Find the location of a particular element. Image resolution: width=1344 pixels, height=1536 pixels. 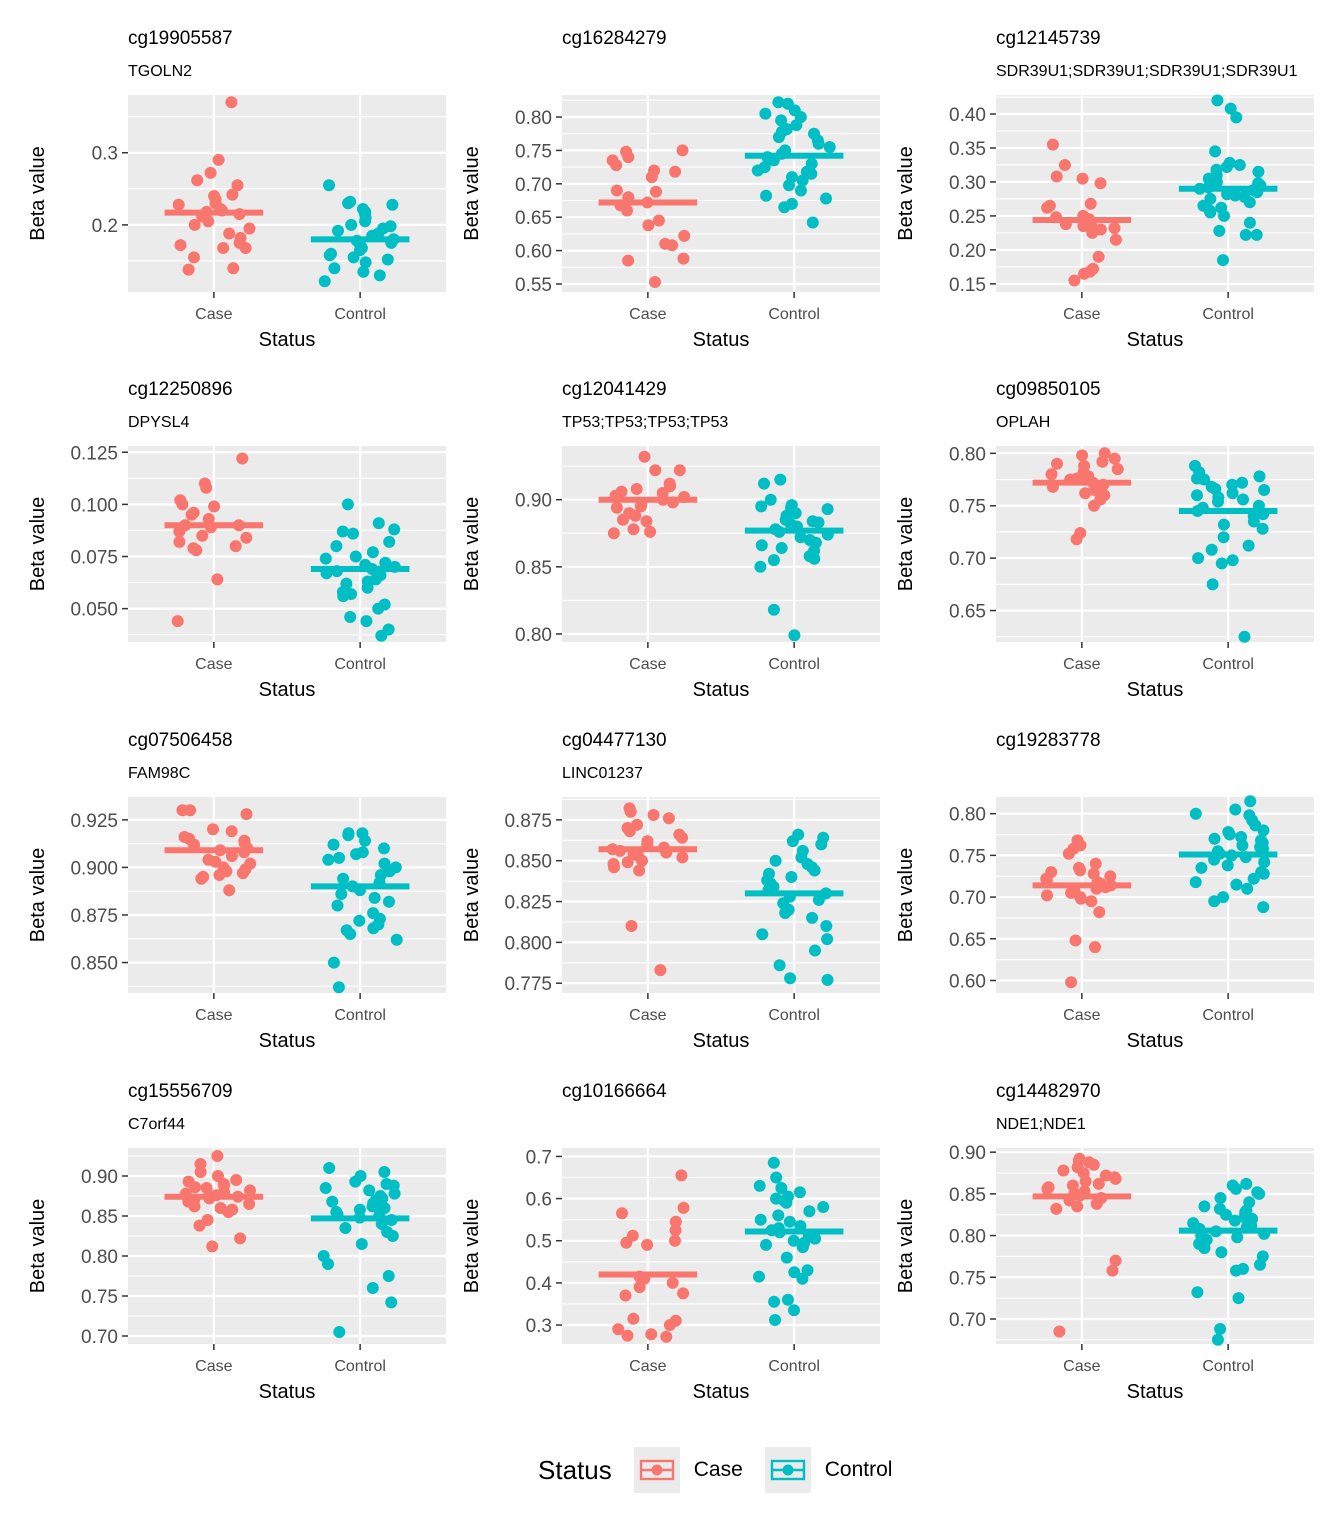

chart-title: cg04477130 is located at coordinates (614, 740).